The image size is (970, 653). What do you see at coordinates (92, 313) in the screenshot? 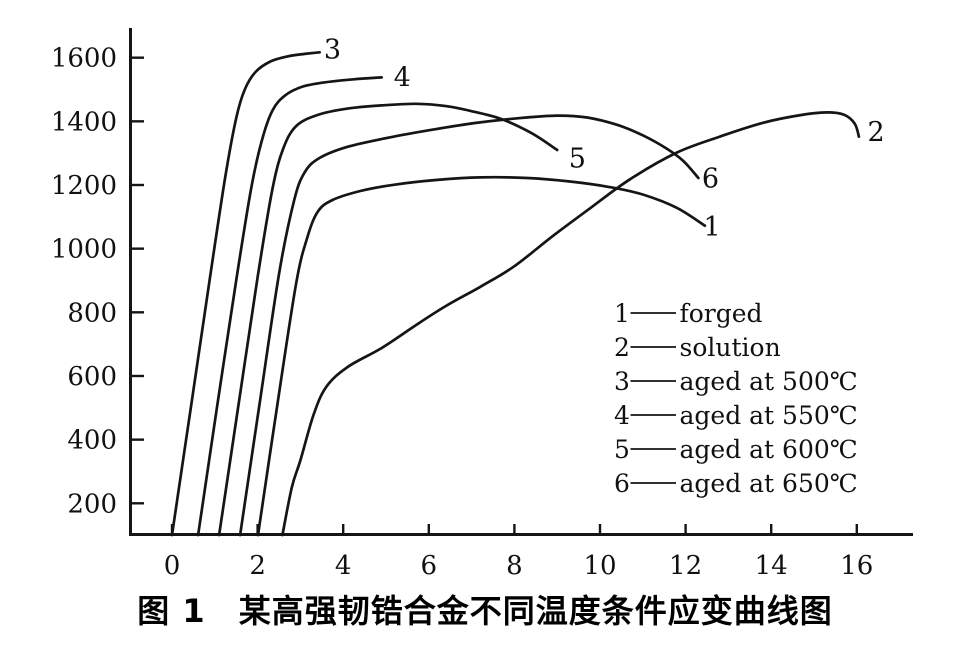
I see `y-tick-label: 800` at bounding box center [92, 313].